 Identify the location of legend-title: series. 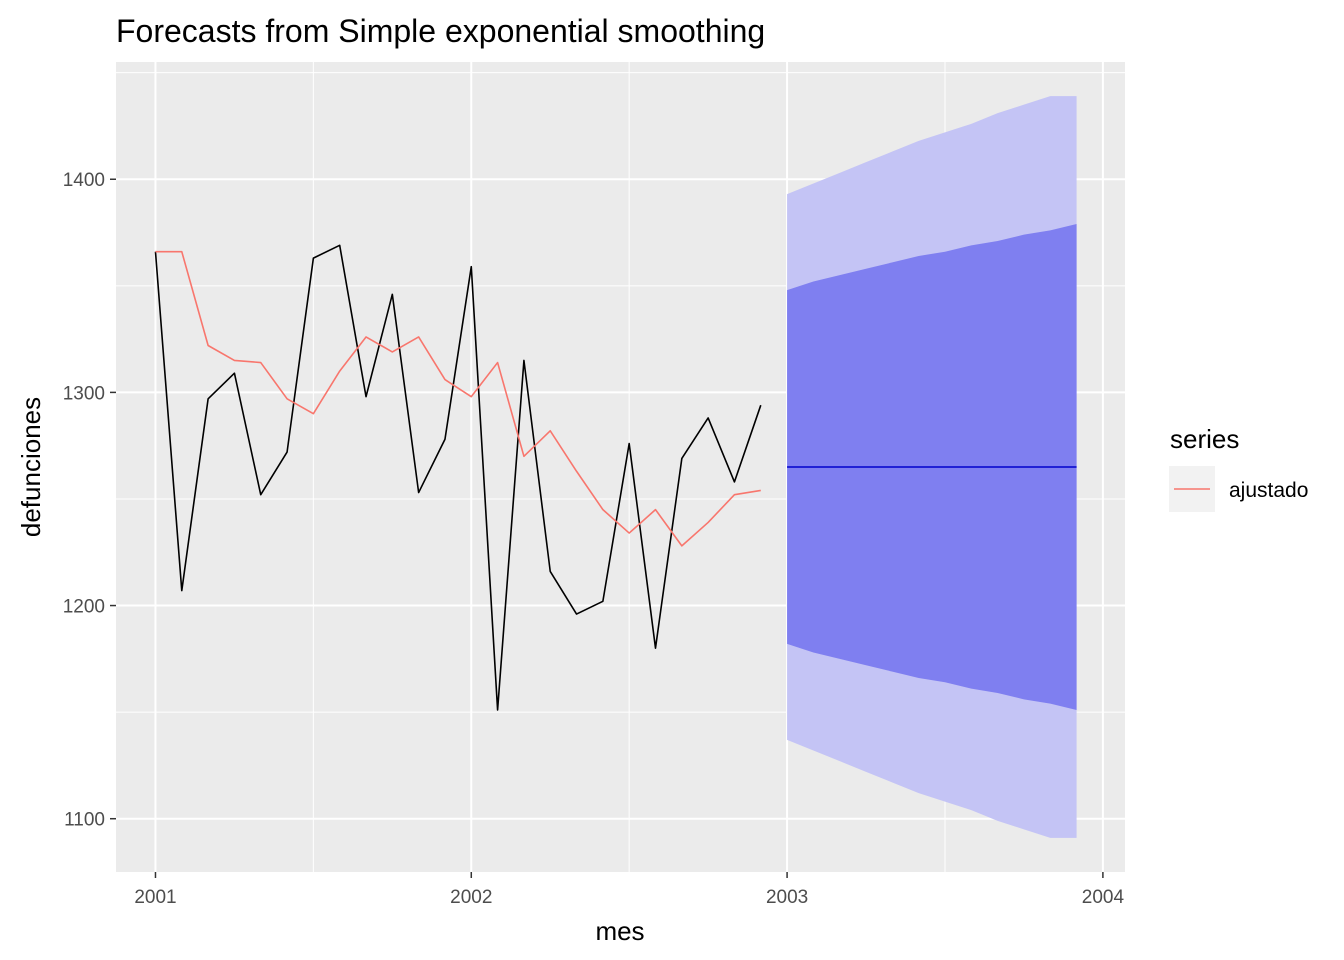
(1204, 439).